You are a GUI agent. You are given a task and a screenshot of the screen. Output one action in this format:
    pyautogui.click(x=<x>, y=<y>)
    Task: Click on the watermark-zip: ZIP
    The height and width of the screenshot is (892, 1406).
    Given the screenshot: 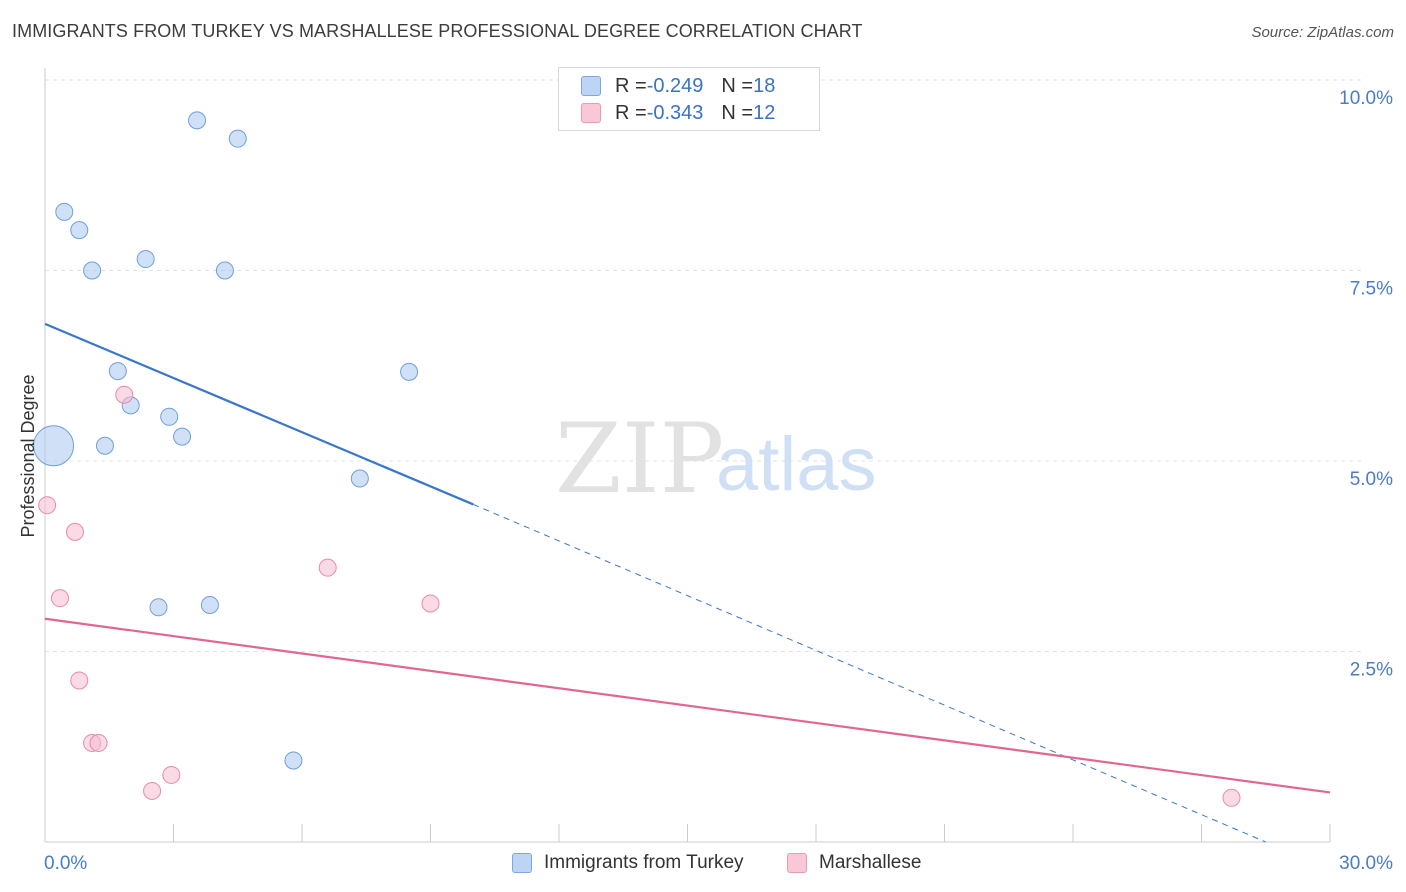 What is the action you would take?
    pyautogui.click(x=639, y=459)
    